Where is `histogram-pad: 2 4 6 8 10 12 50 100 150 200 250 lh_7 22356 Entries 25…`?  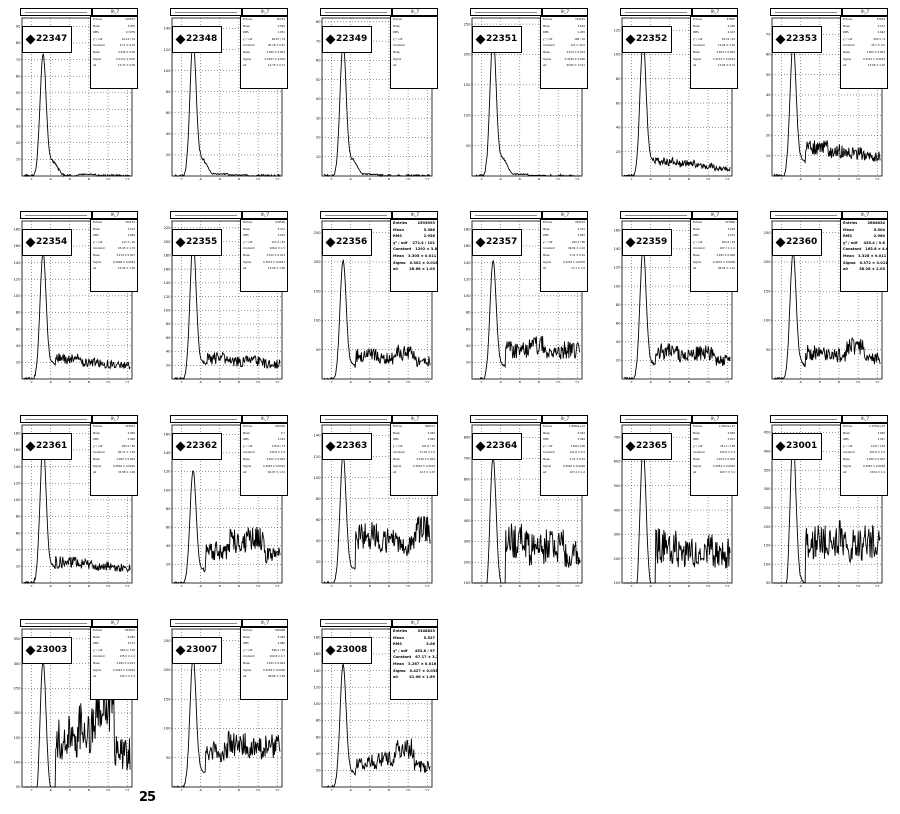
histogram-pad: 2 4 6 8 10 12 50 100 150 200 250 lh_7 22356 Entries 25… is located at coordinates (374, 297).